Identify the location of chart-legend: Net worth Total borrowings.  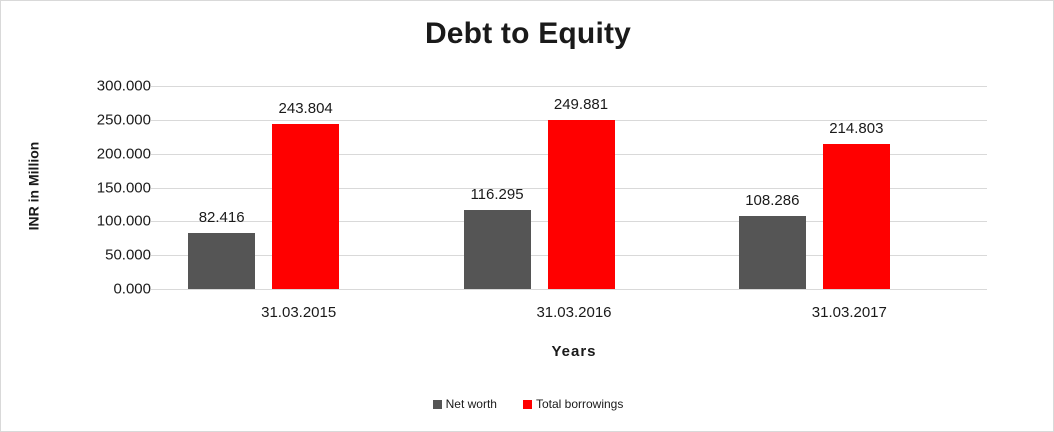
(527, 404).